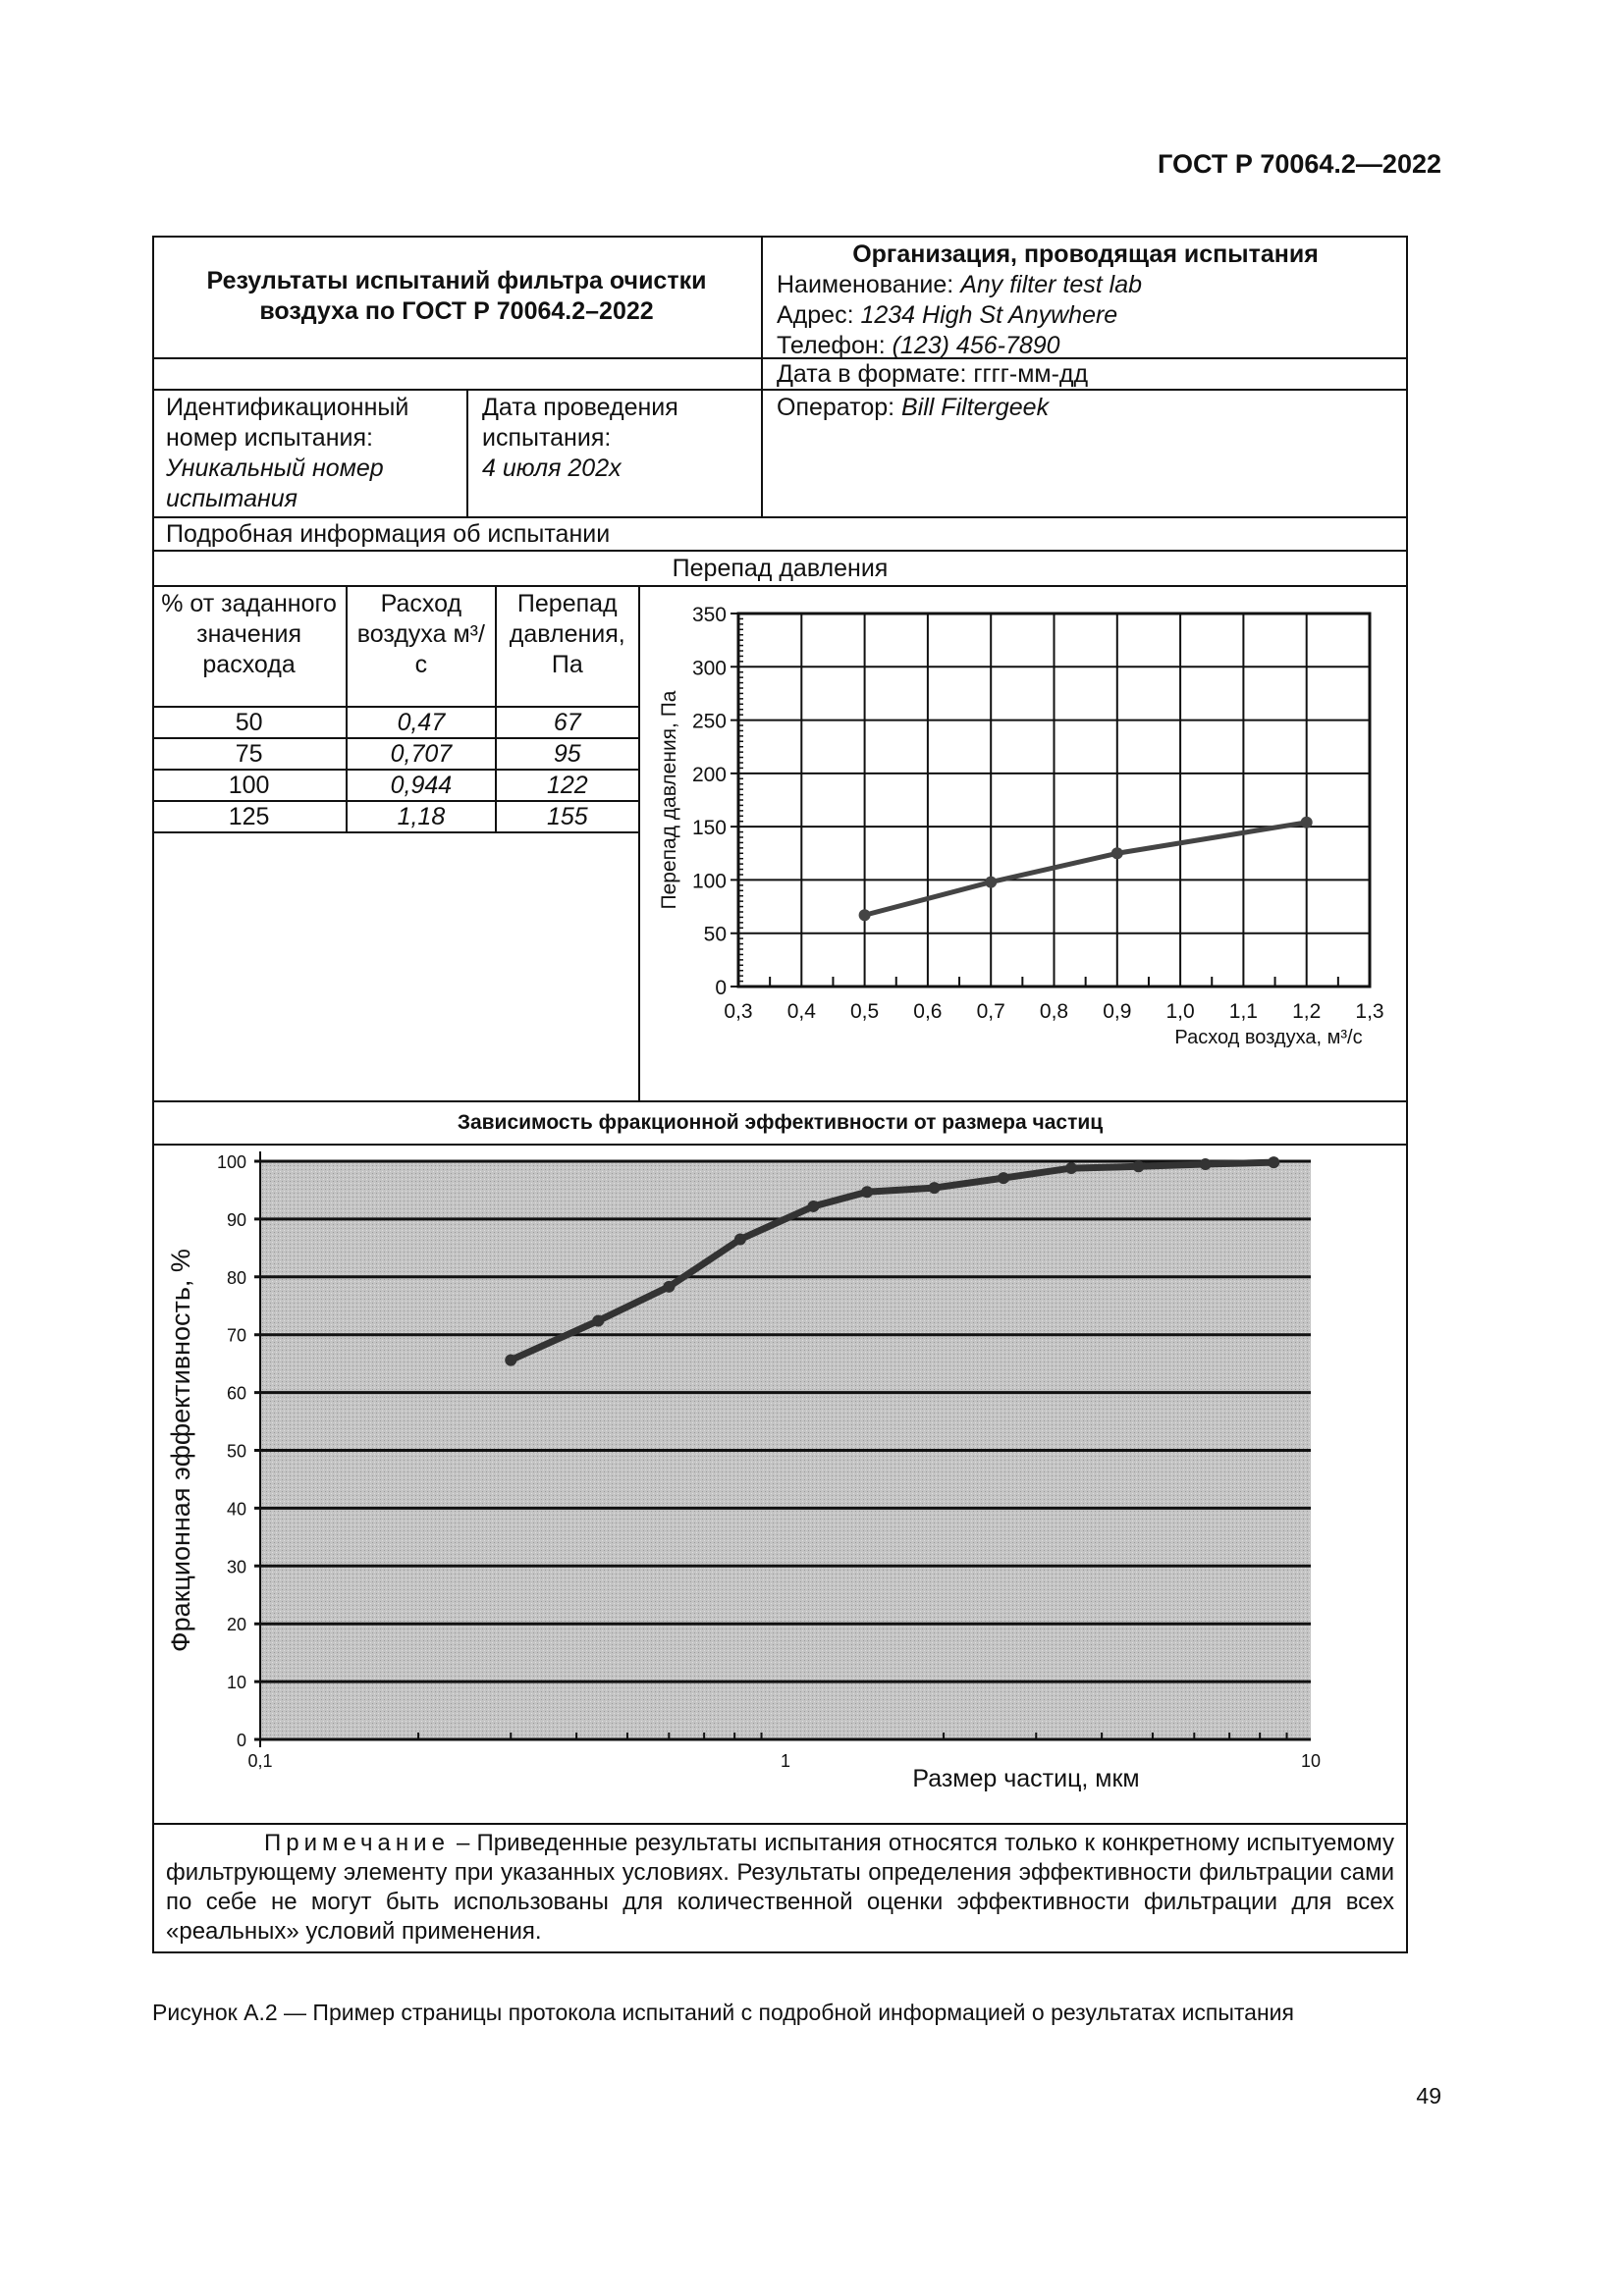  I want to click on cell-airflow: 1,18, so click(422, 816).